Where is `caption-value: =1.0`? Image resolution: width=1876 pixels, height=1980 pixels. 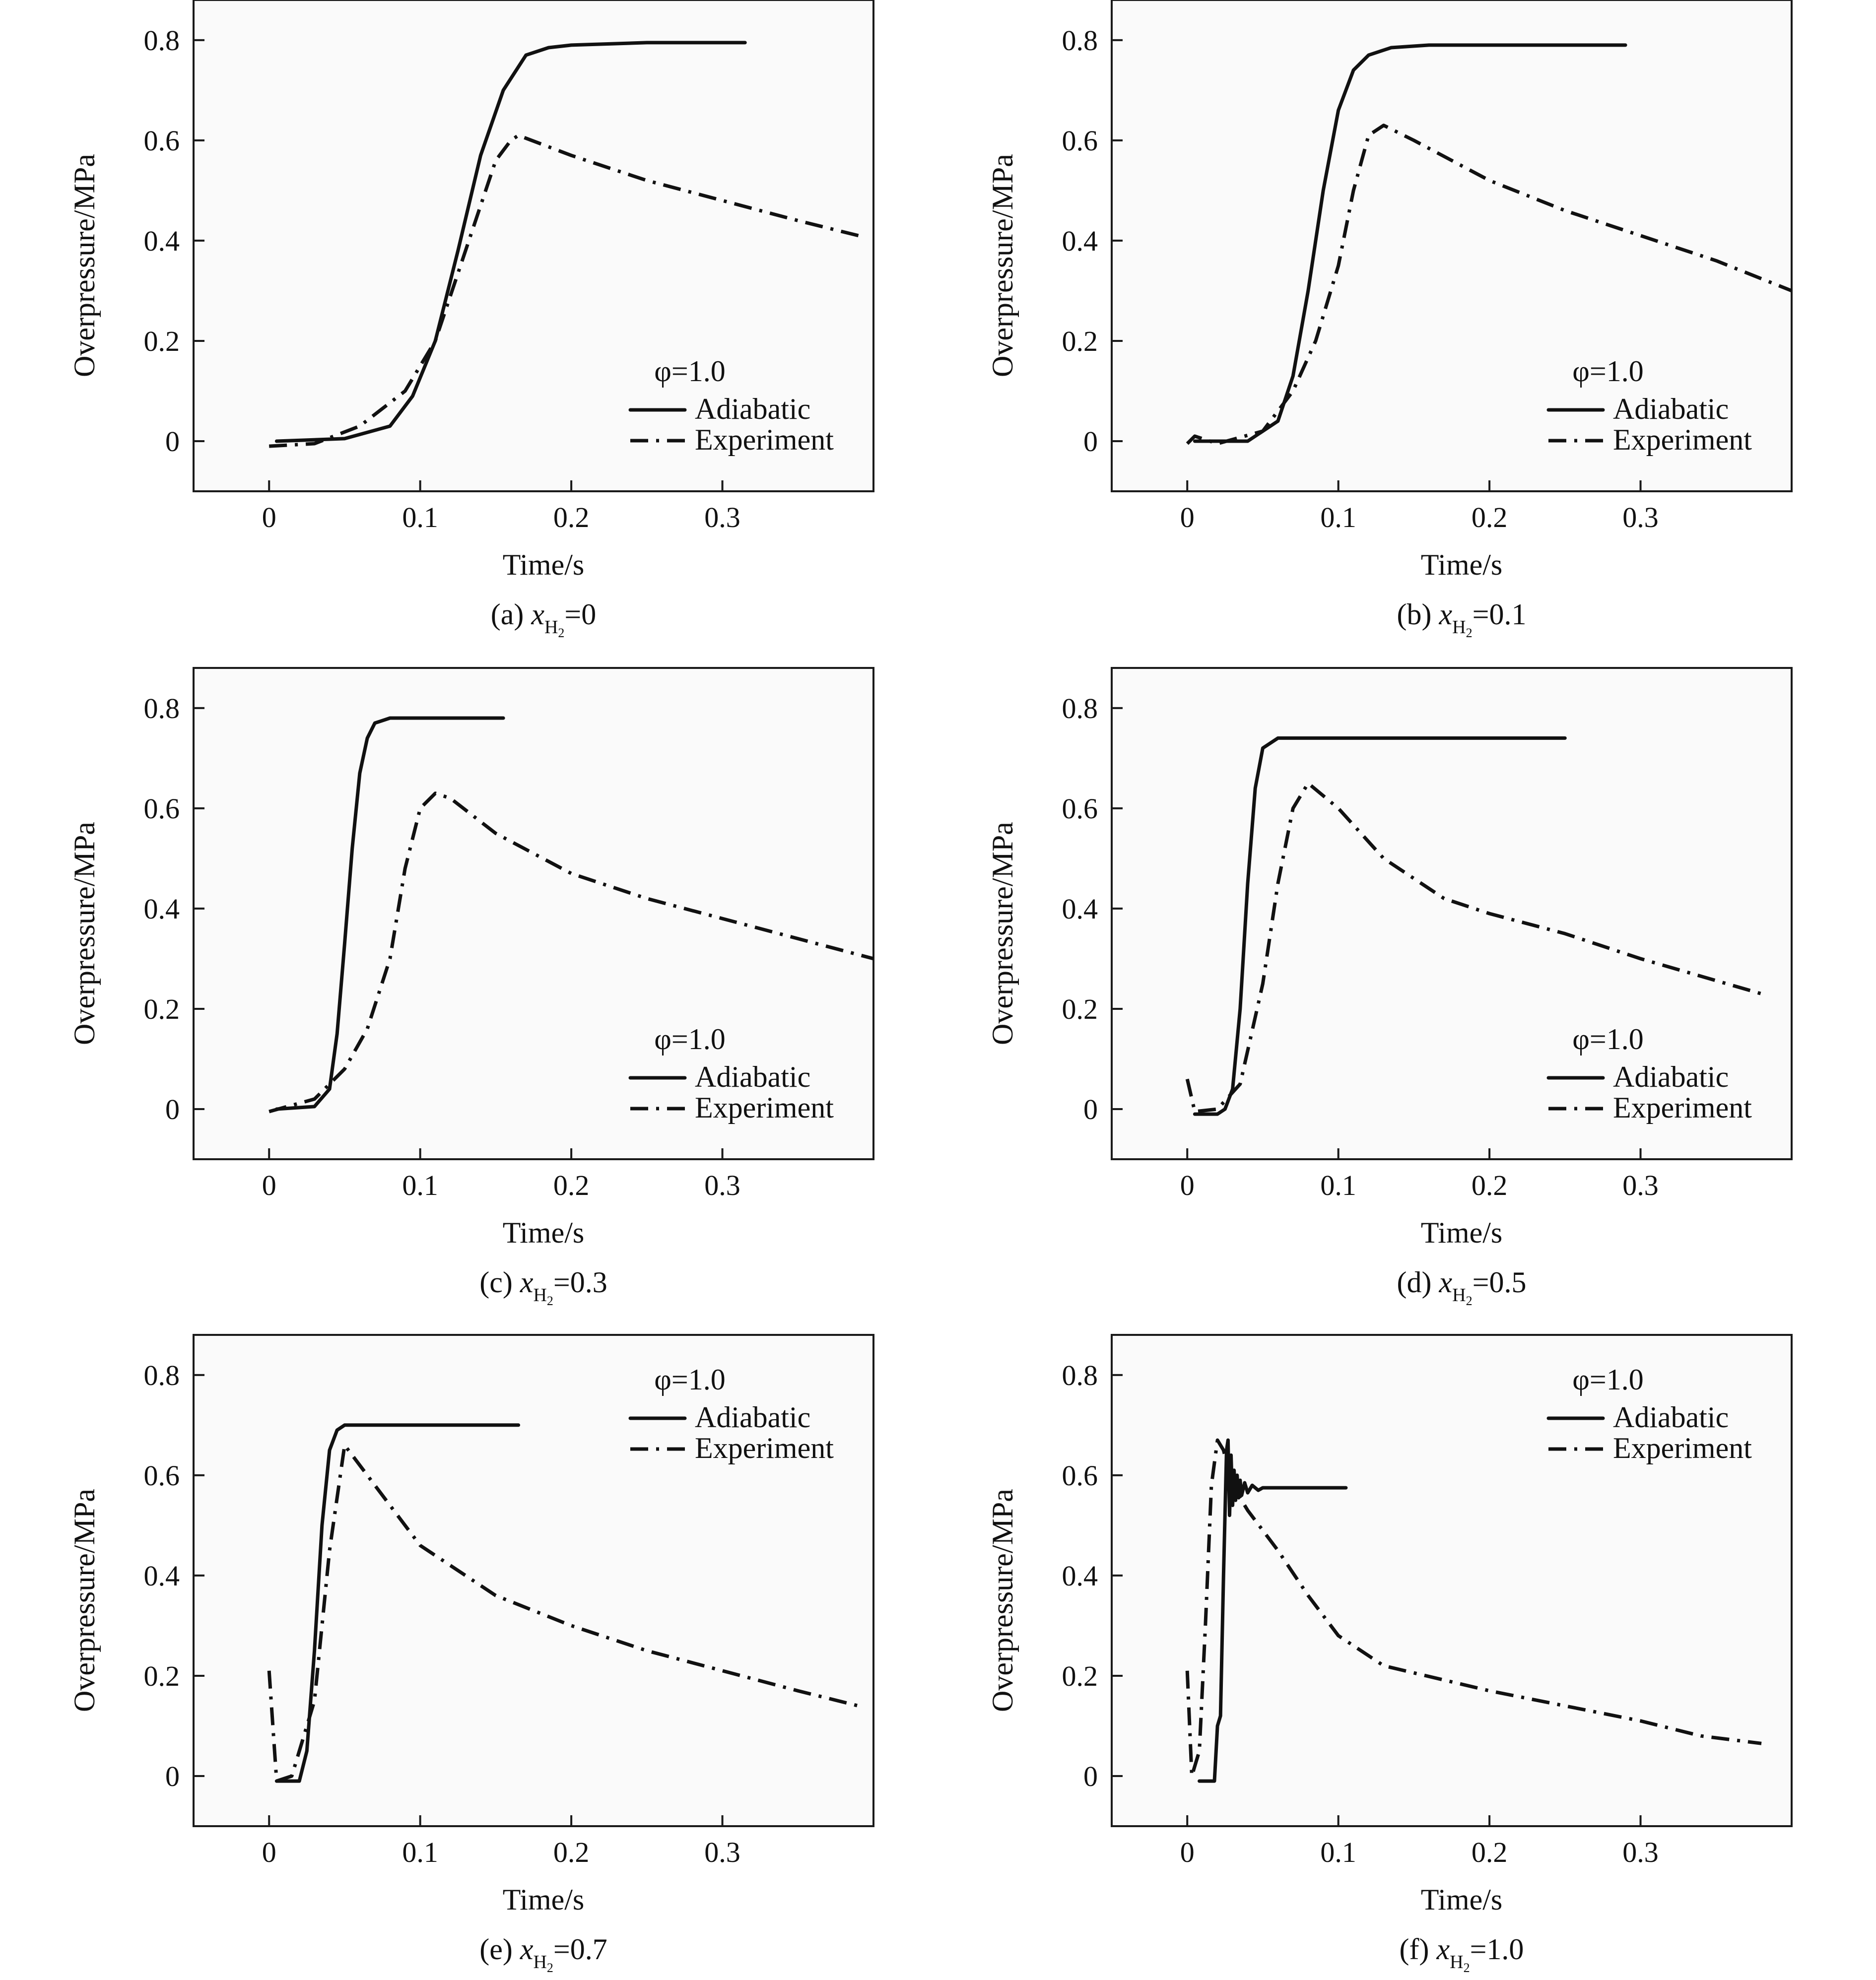
caption-value: =1.0 is located at coordinates (1497, 1949).